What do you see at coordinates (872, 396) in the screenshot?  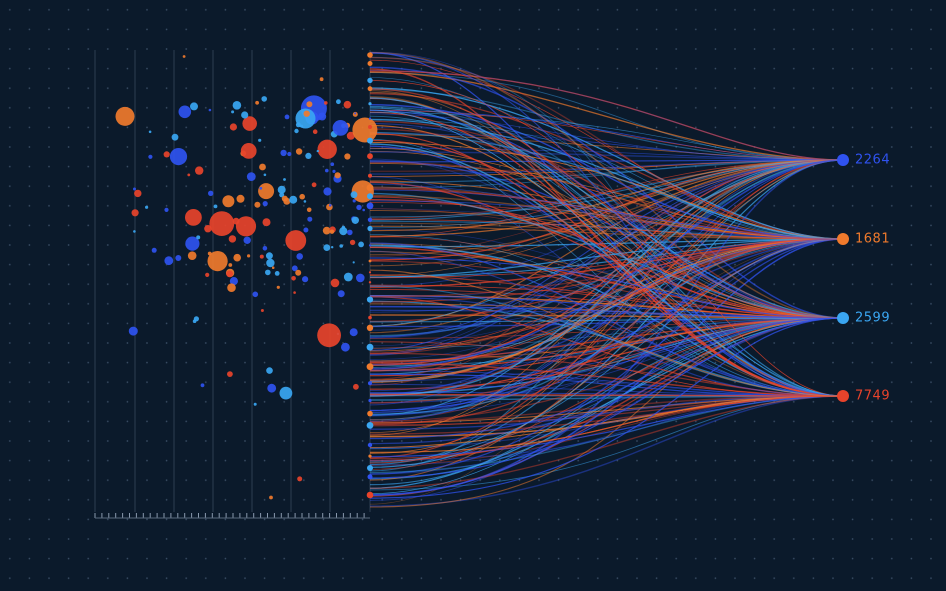 I see `node-label: 7749` at bounding box center [872, 396].